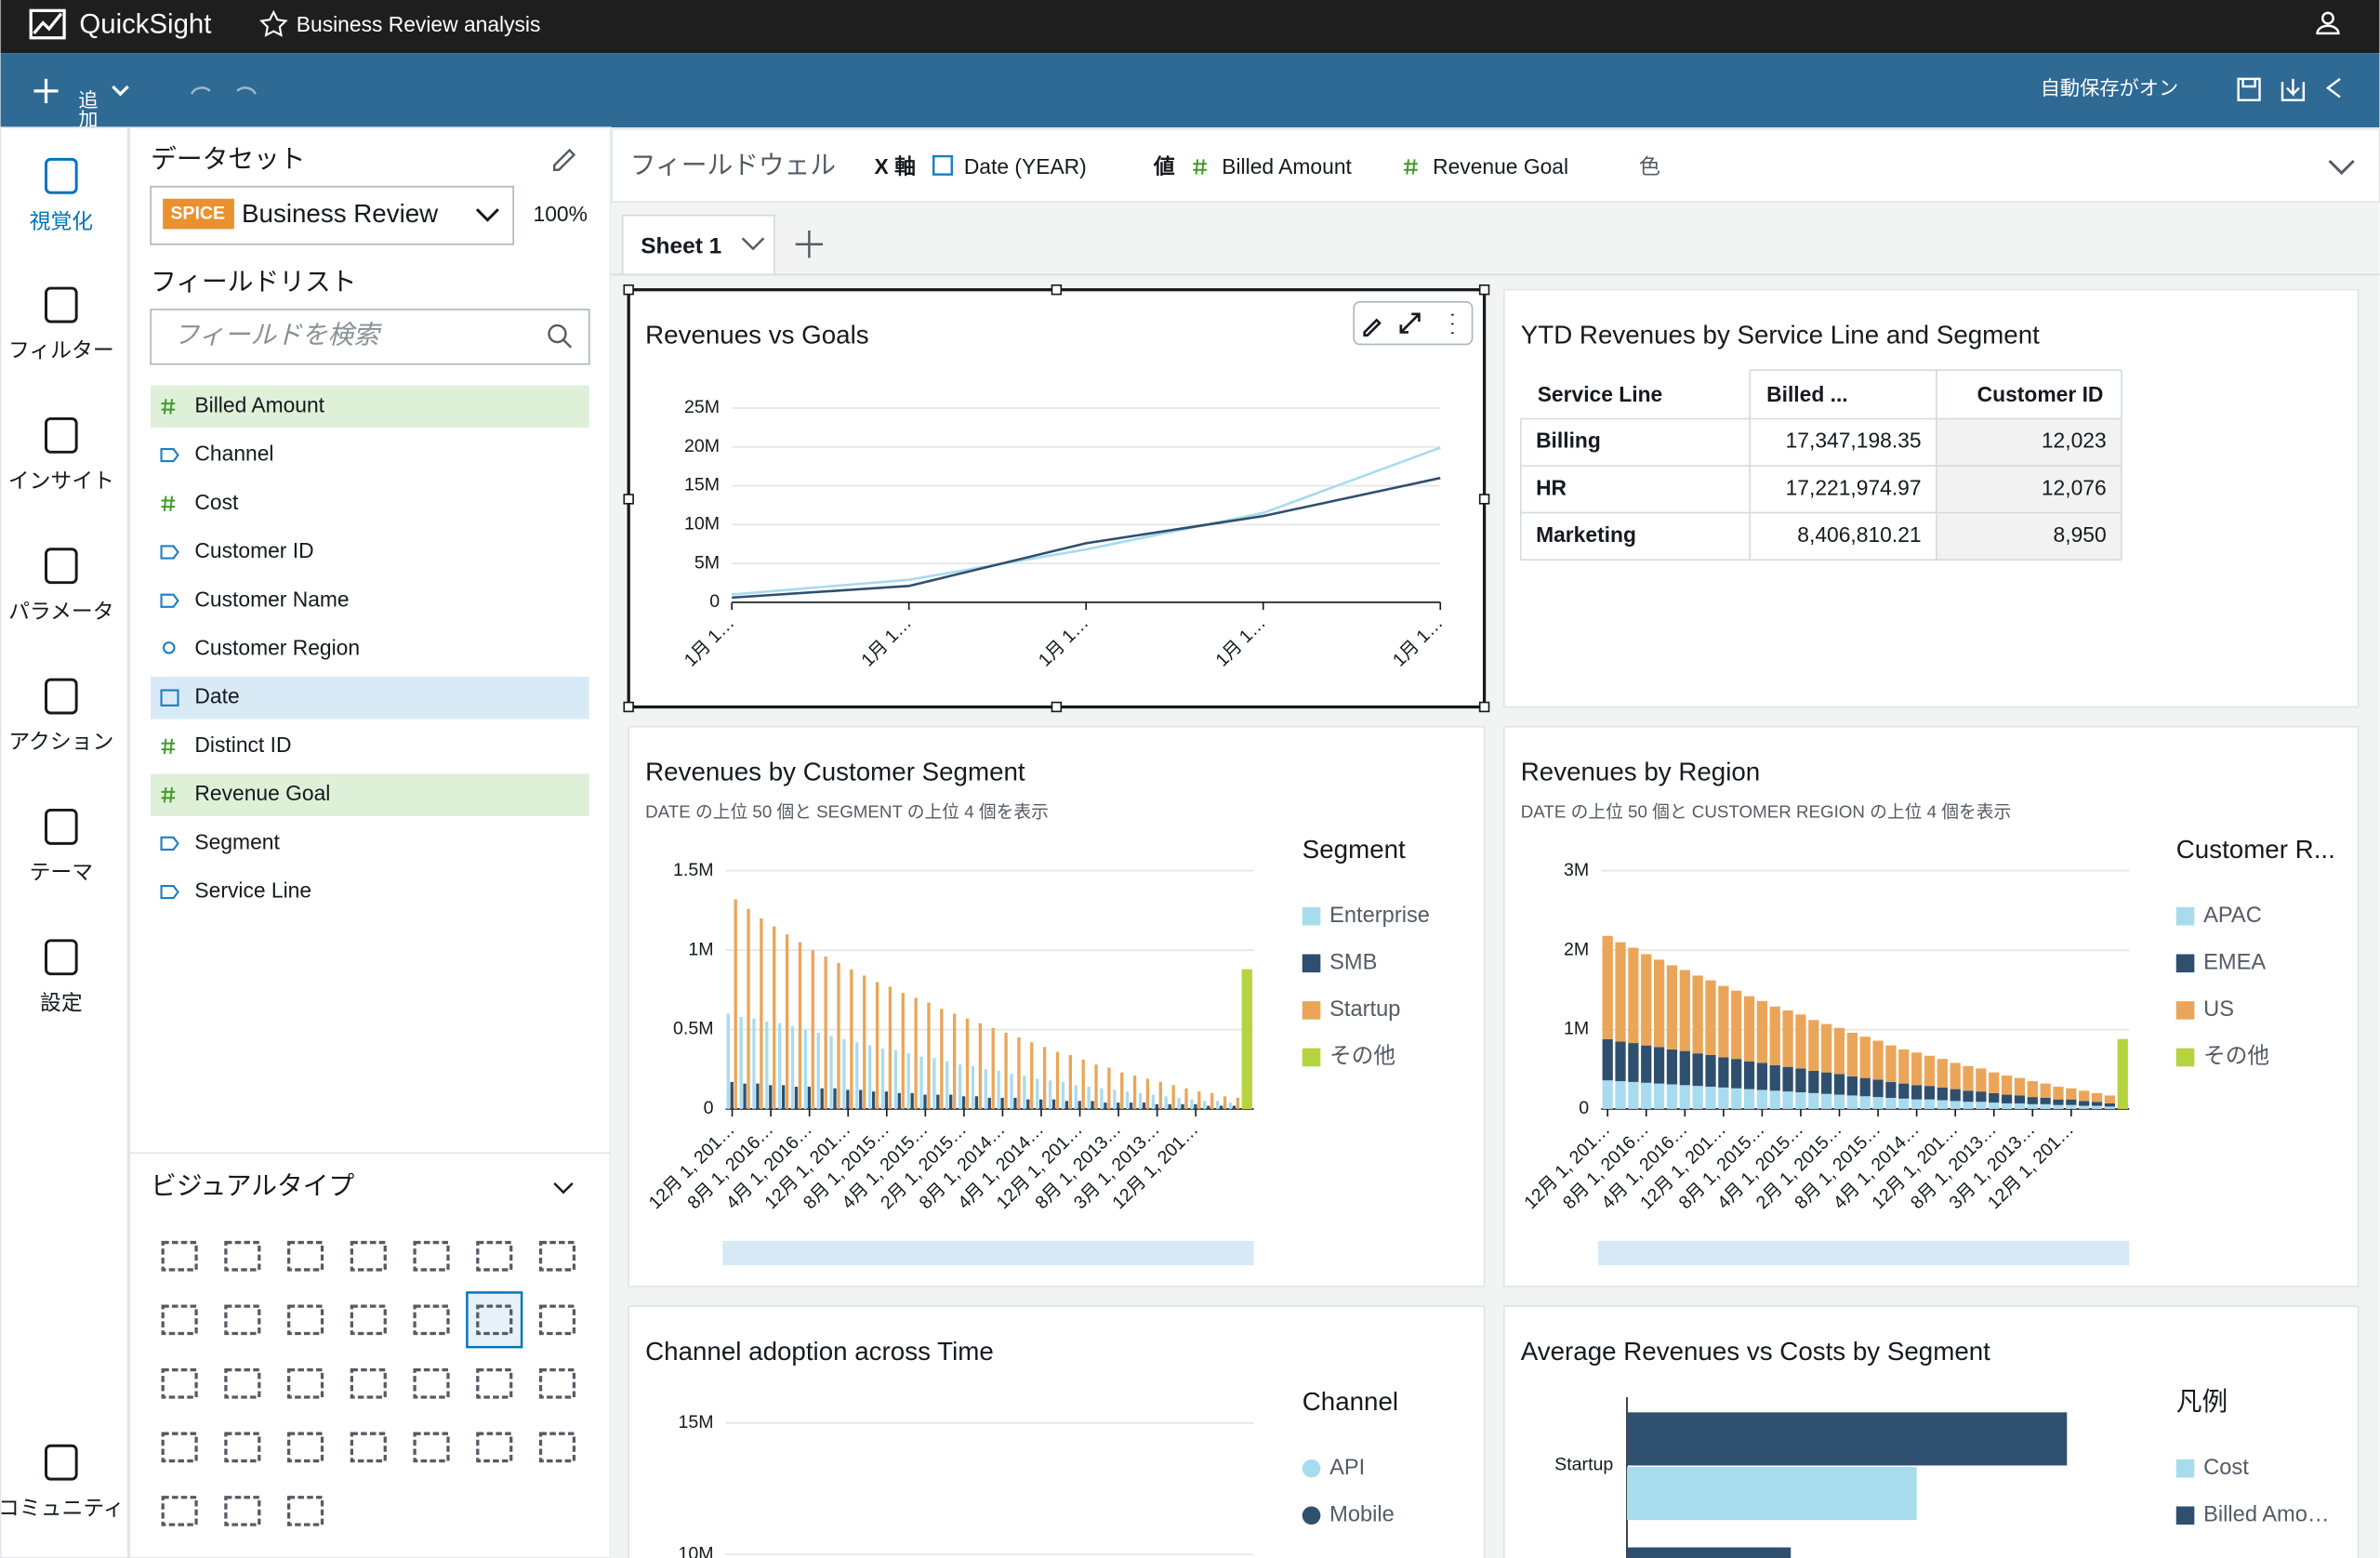 The image size is (2380, 1558). I want to click on nav-label: コミュニティ, so click(62, 1508).